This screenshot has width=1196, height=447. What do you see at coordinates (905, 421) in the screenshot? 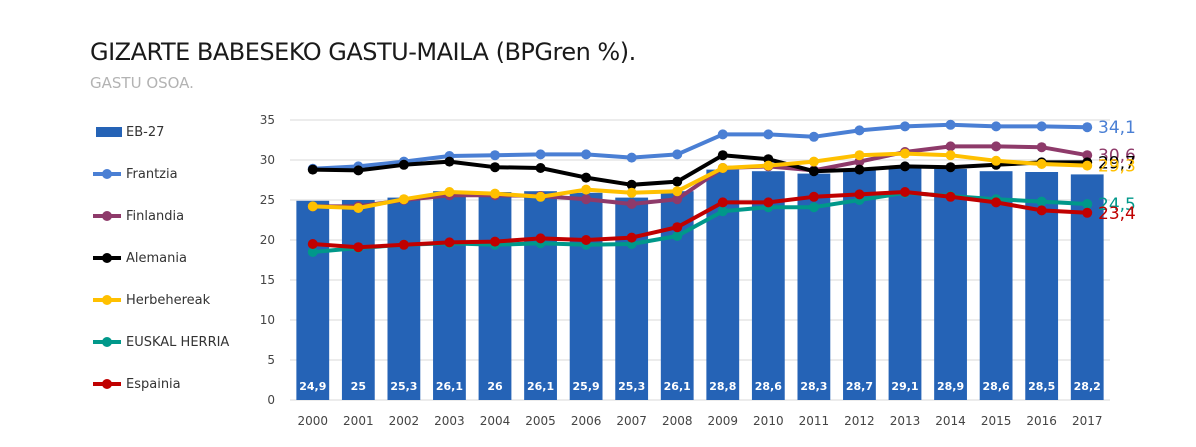
I see `x-tick-label: 2013` at bounding box center [905, 421].